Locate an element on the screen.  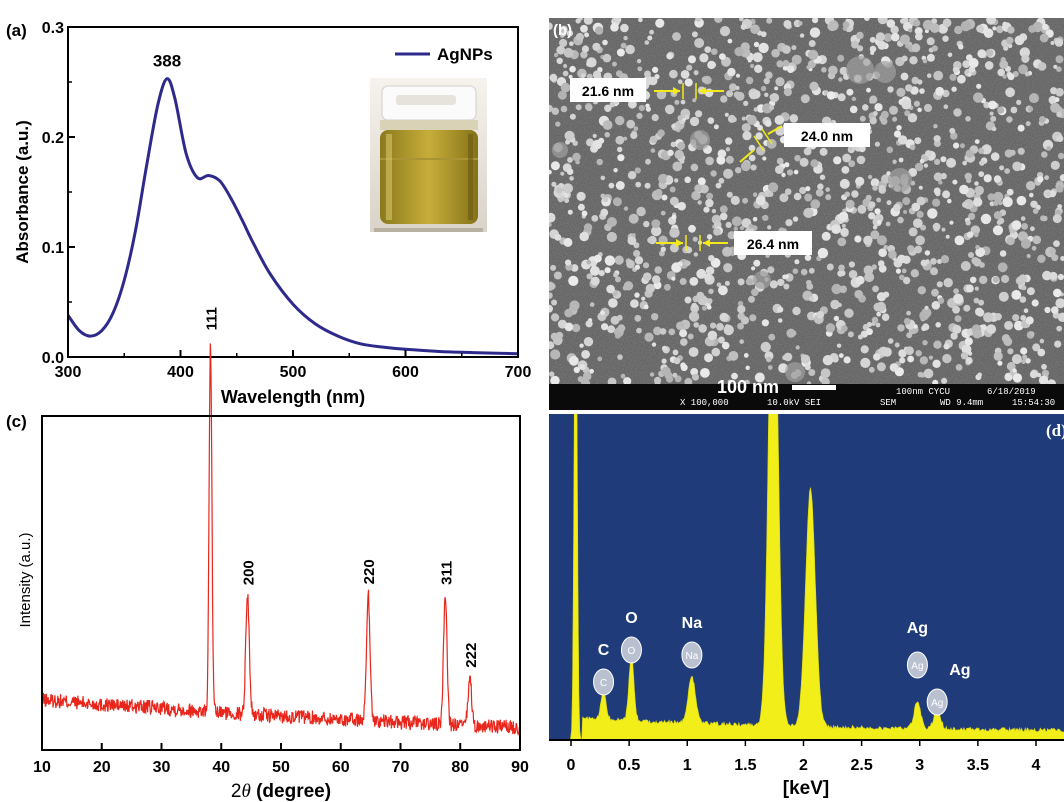
sem-mode: SEM is located at coordinates (888, 403).